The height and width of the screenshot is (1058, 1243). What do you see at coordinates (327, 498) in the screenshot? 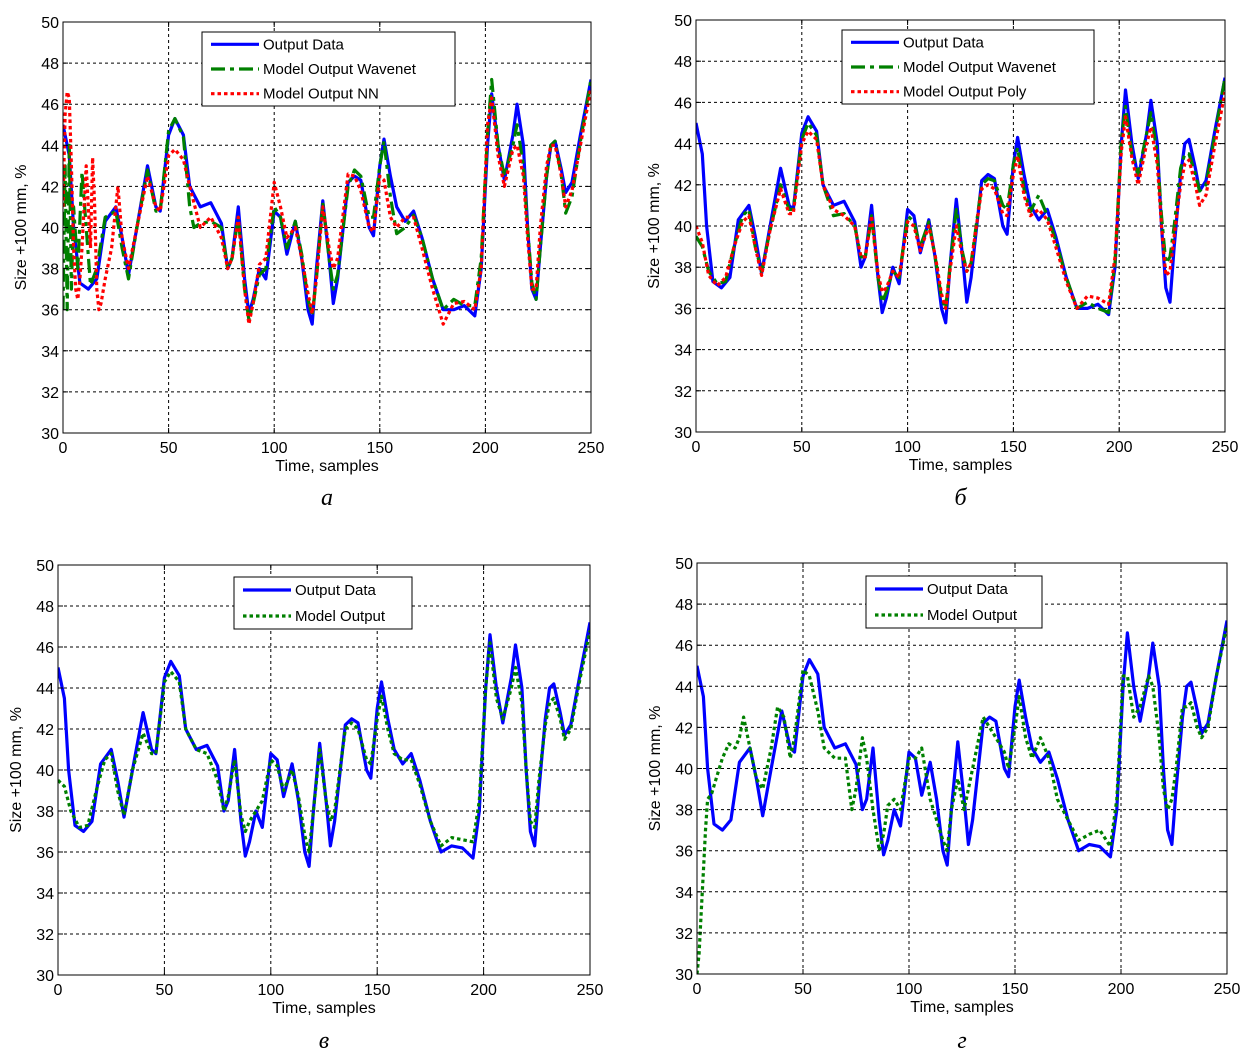
I see `panel-caption: а` at bounding box center [327, 498].